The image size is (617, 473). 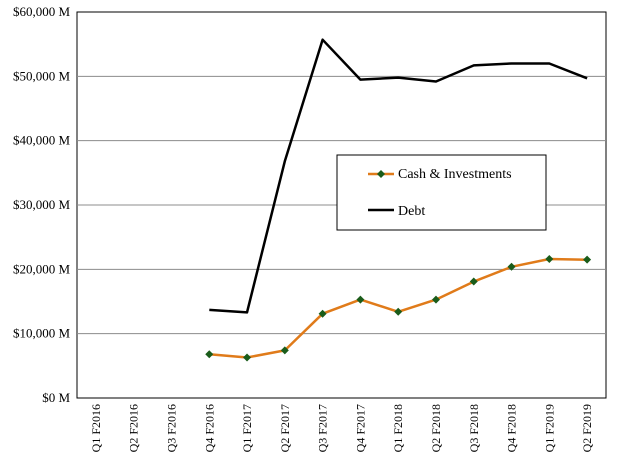 I want to click on x-tick-label: Q2 F2018, so click(x=436, y=428).